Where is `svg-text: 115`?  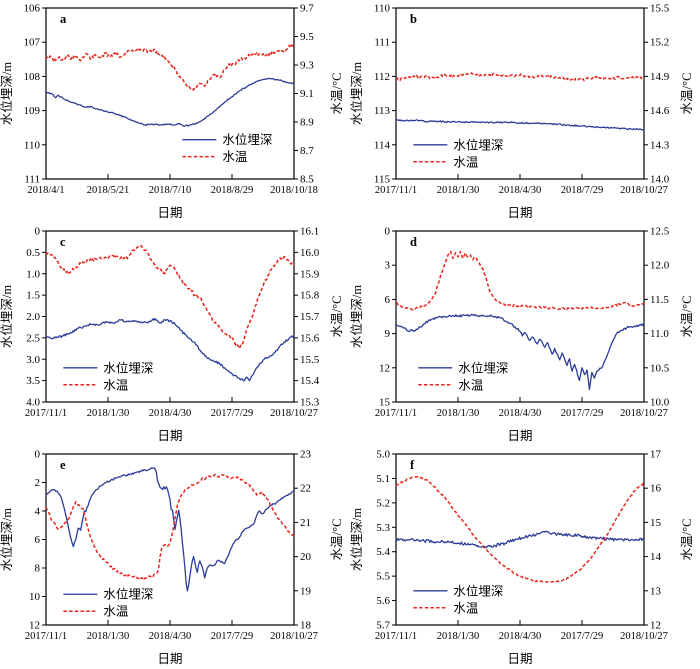
svg-text: 115 is located at coordinates (382, 180).